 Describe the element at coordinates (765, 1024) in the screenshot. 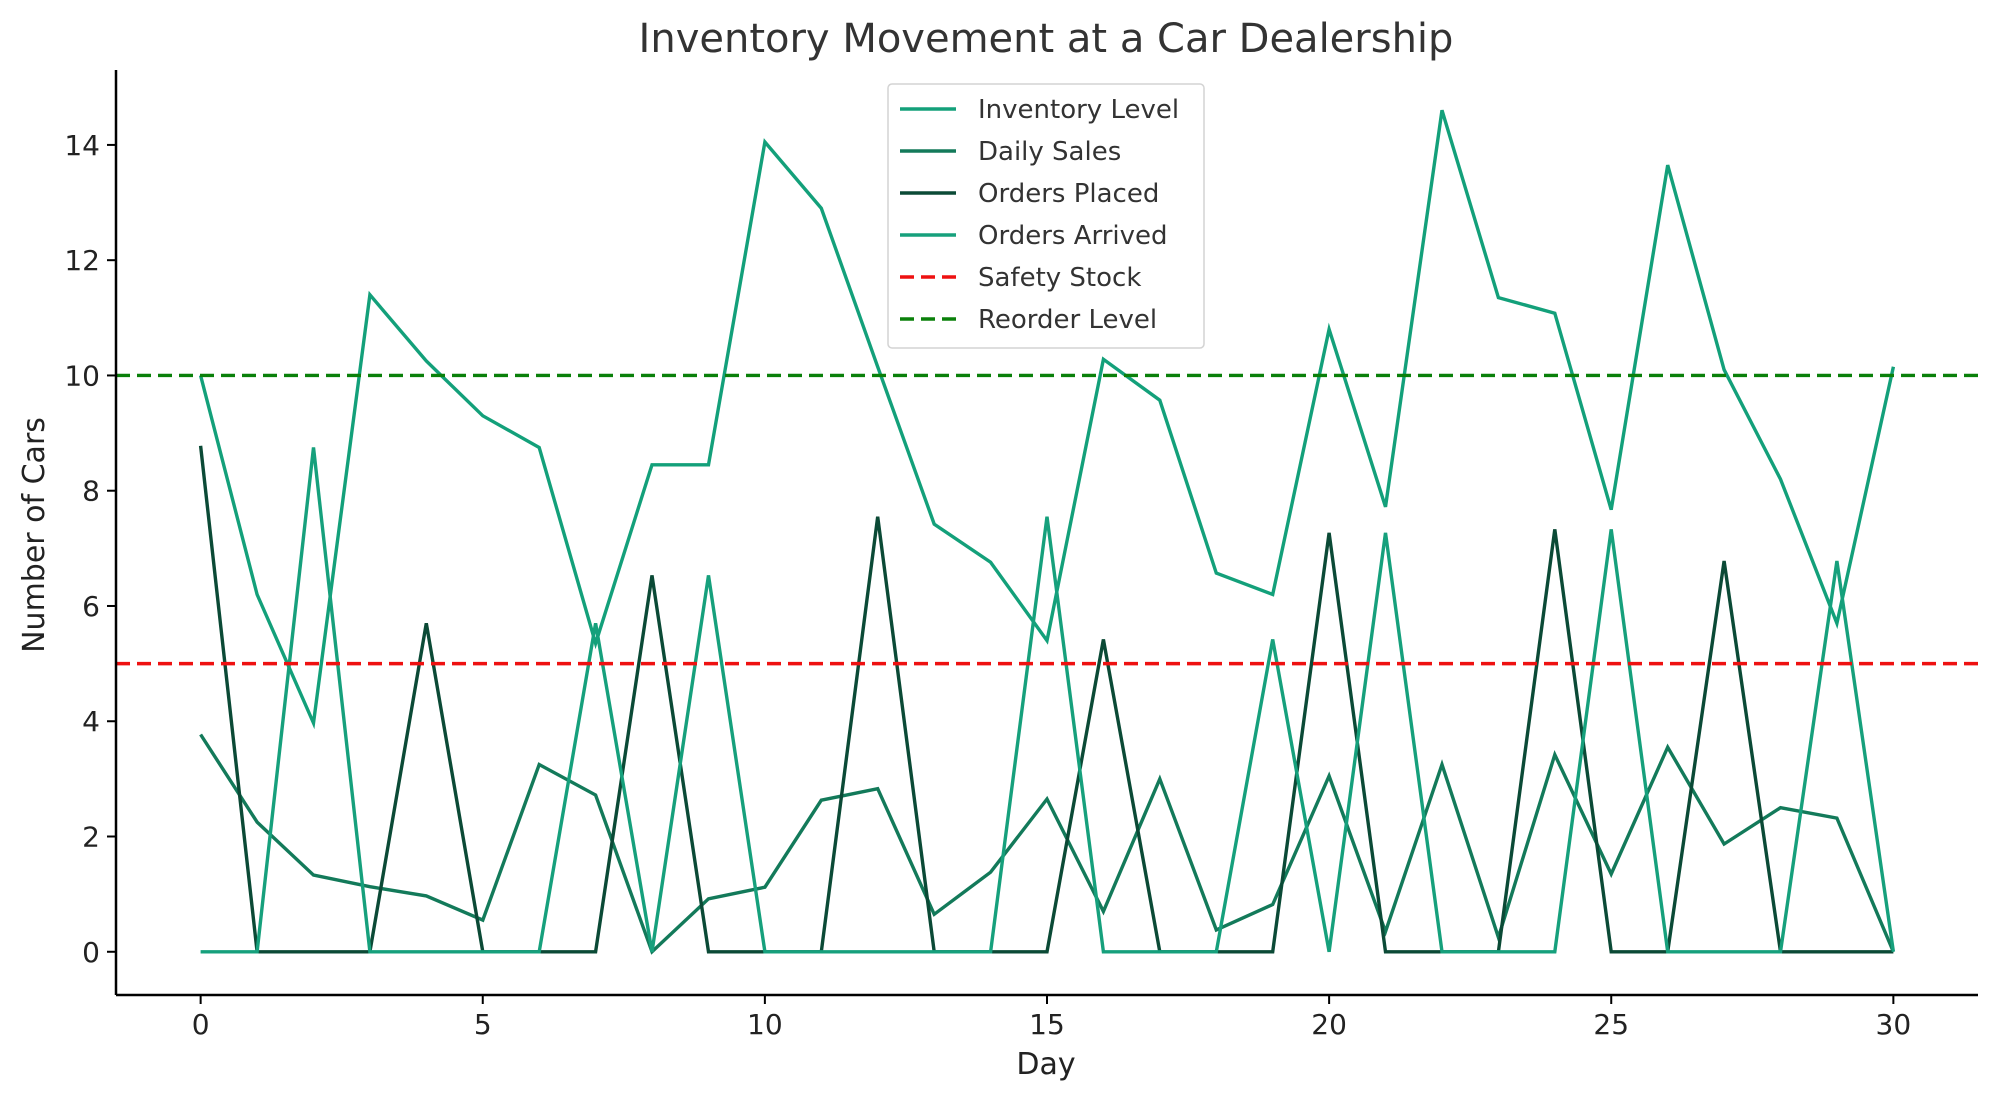

I see `x-tick-label: 10` at that location.